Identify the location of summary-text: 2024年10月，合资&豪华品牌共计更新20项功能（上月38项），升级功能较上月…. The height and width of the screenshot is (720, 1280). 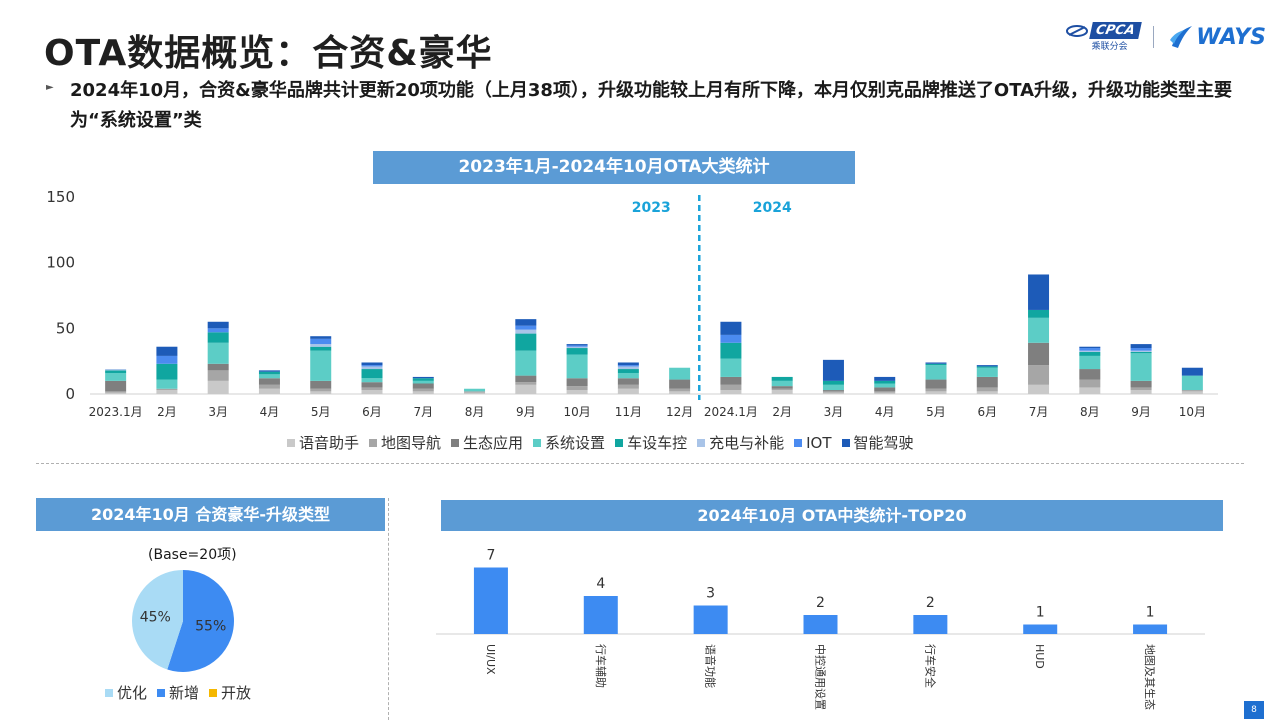
(651, 105).